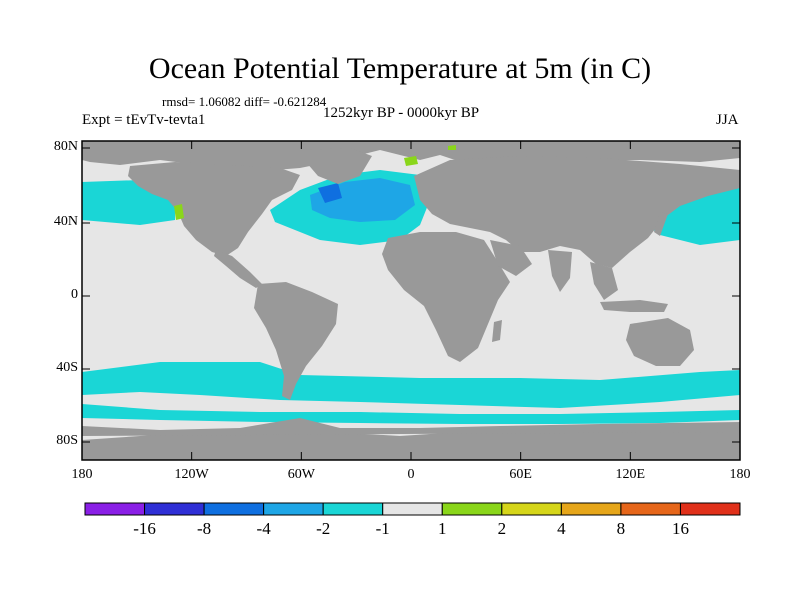 The image size is (800, 600). Describe the element at coordinates (630, 474) in the screenshot. I see `x-tick-label: 120E` at that location.